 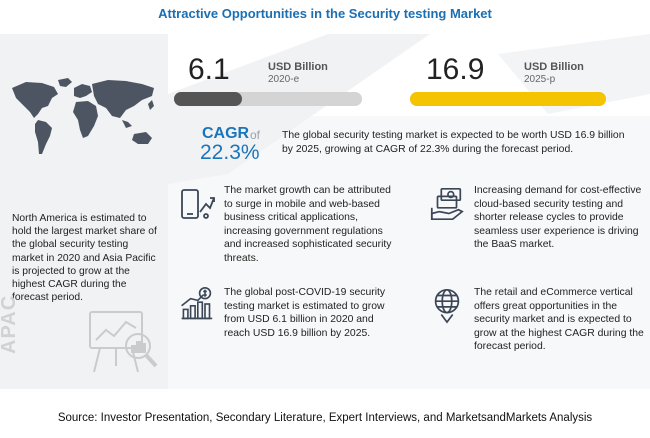 I want to click on mobile-growth-icon, so click(x=198, y=204).